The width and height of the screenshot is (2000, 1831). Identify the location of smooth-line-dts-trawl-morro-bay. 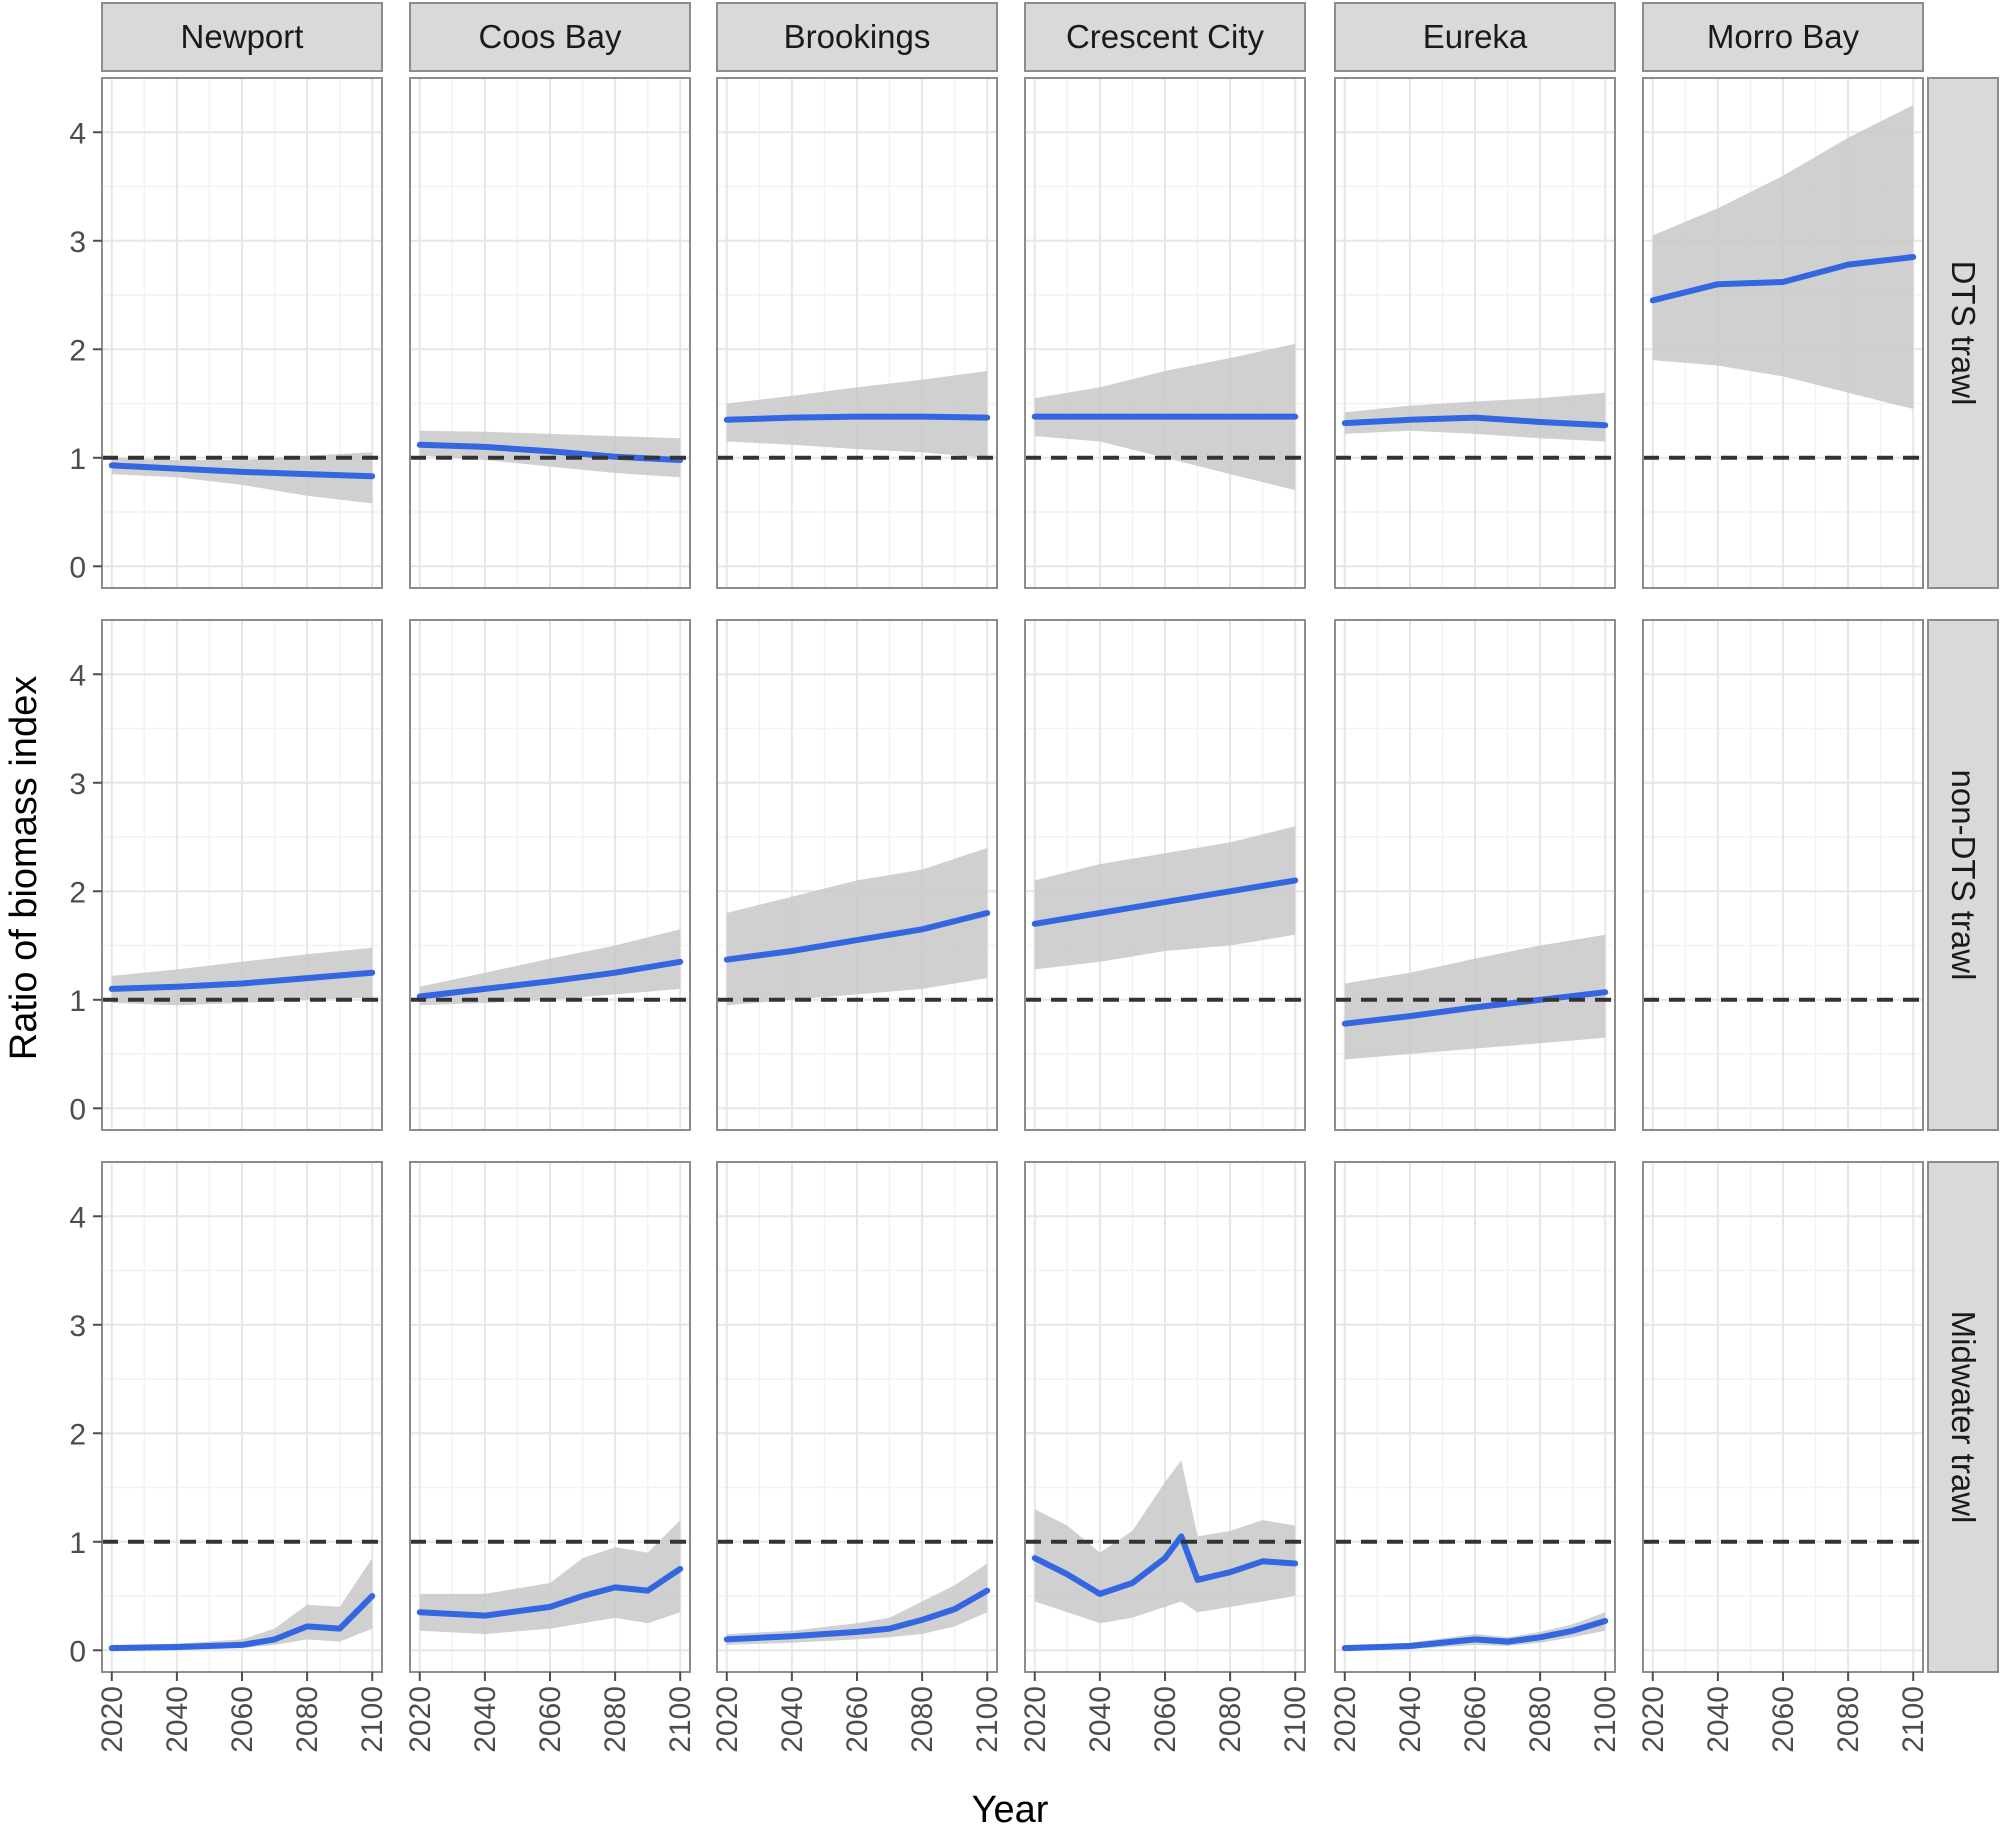
(1783, 279).